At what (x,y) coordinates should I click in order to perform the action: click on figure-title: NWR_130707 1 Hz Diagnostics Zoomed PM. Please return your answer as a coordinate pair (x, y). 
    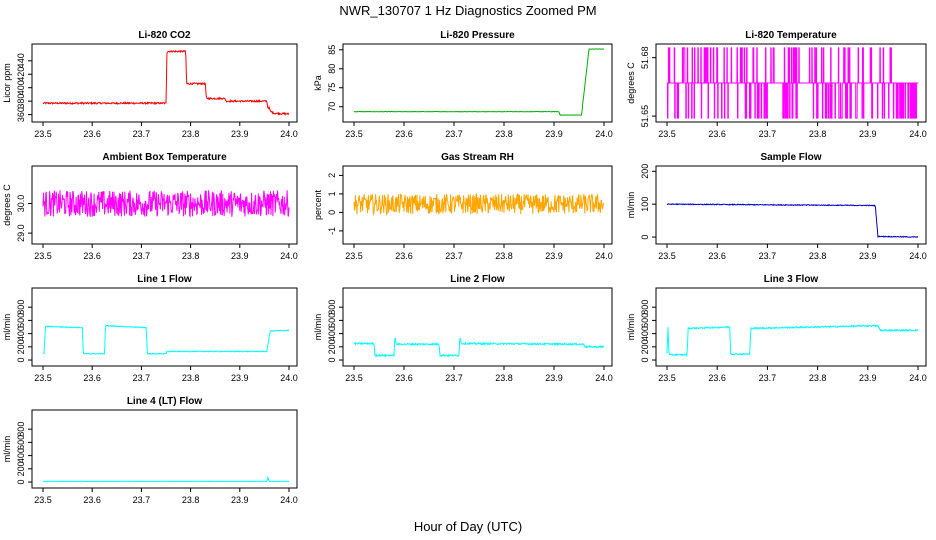
    Looking at the image, I should click on (467, 10).